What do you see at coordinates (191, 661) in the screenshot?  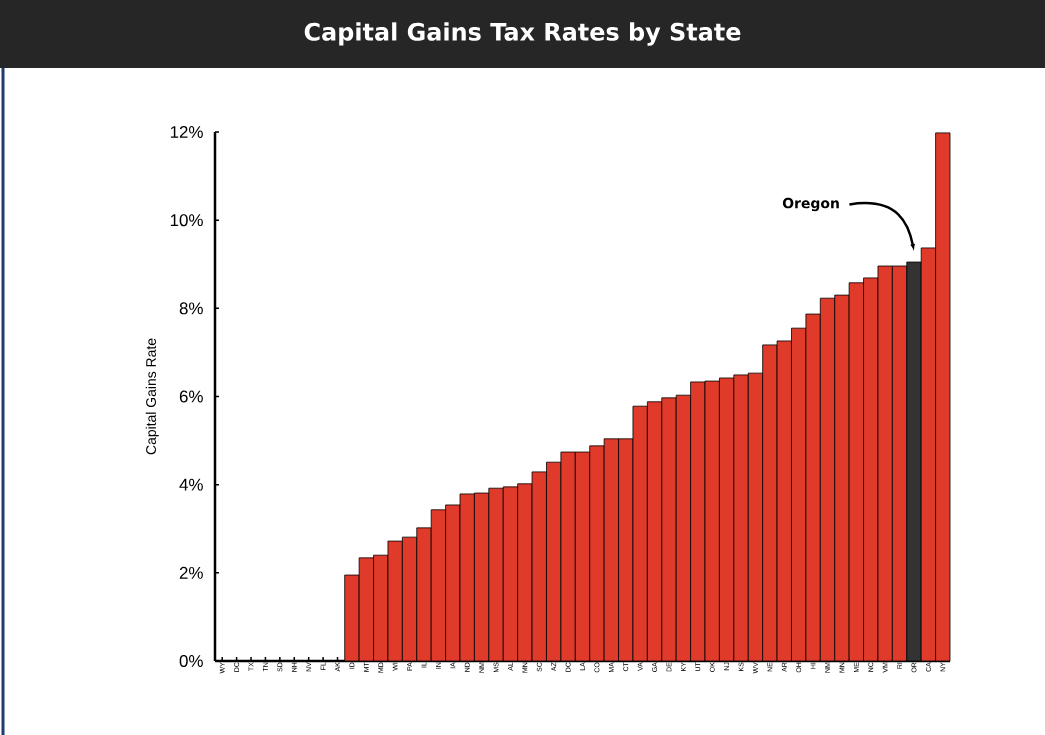 I see `y-tick-label: 0%` at bounding box center [191, 661].